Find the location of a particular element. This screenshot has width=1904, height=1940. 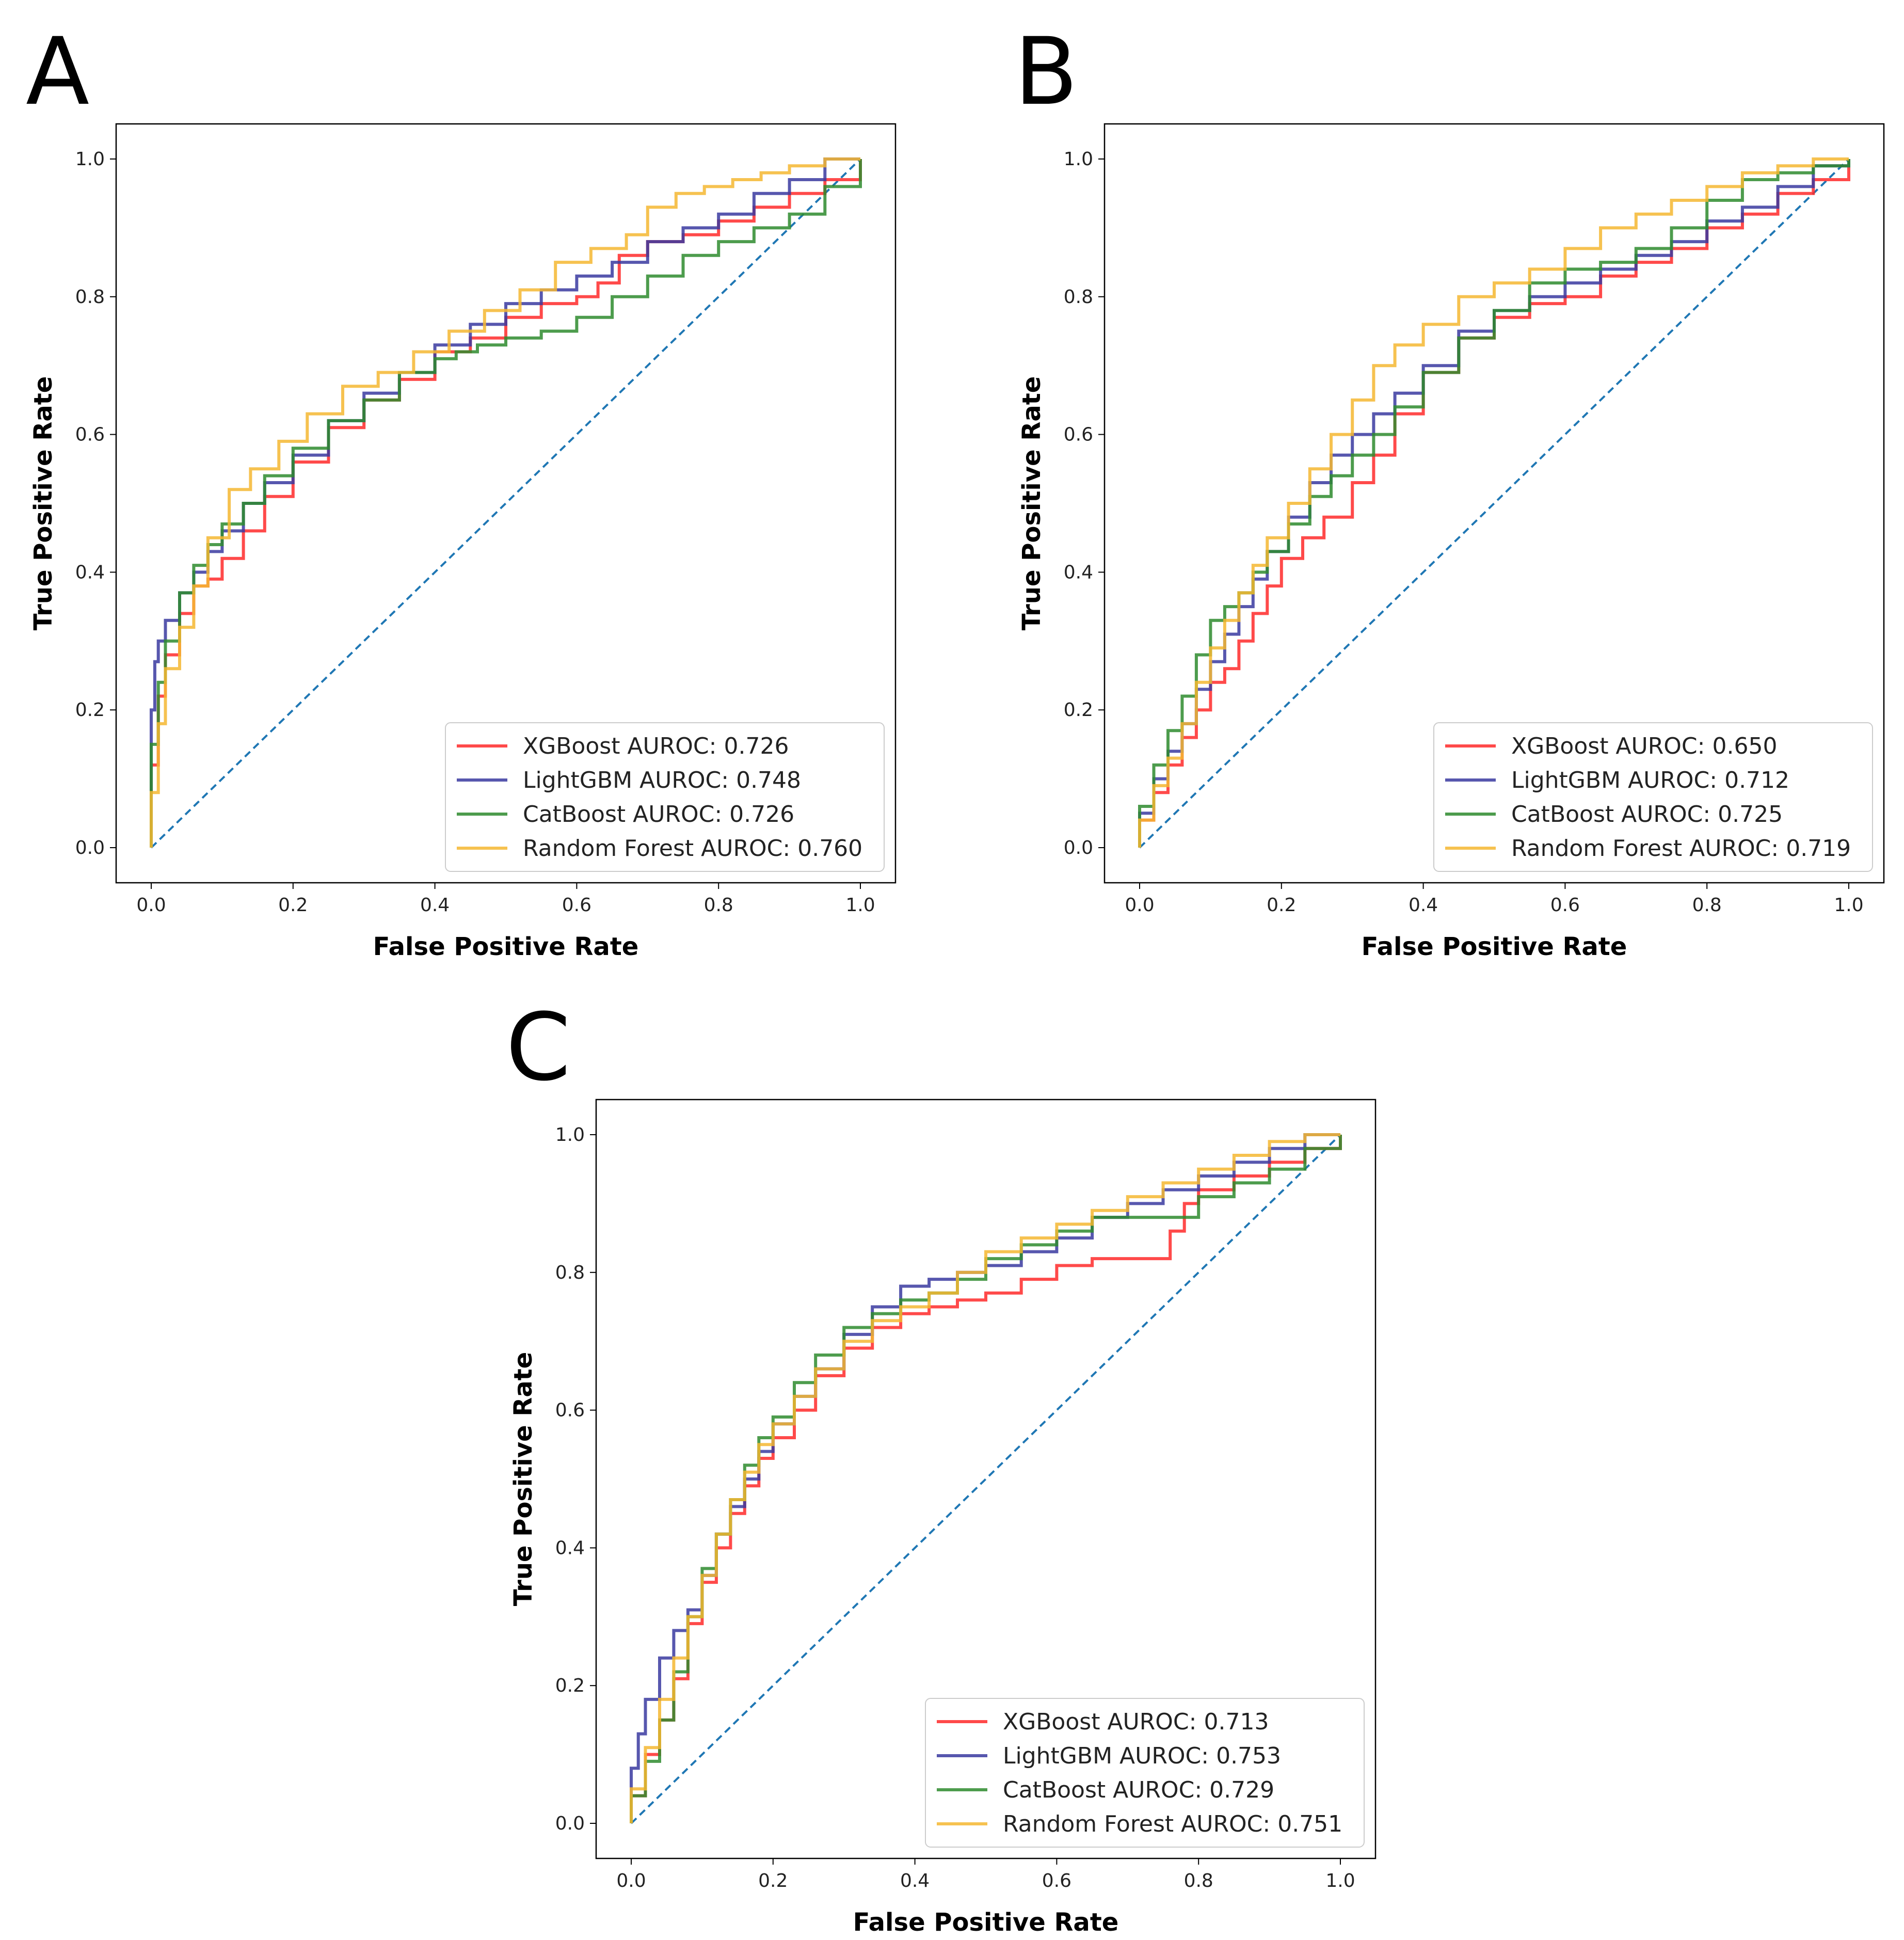

legend-label: LightGBM AUROC: 0.753 is located at coordinates (1142, 1756).